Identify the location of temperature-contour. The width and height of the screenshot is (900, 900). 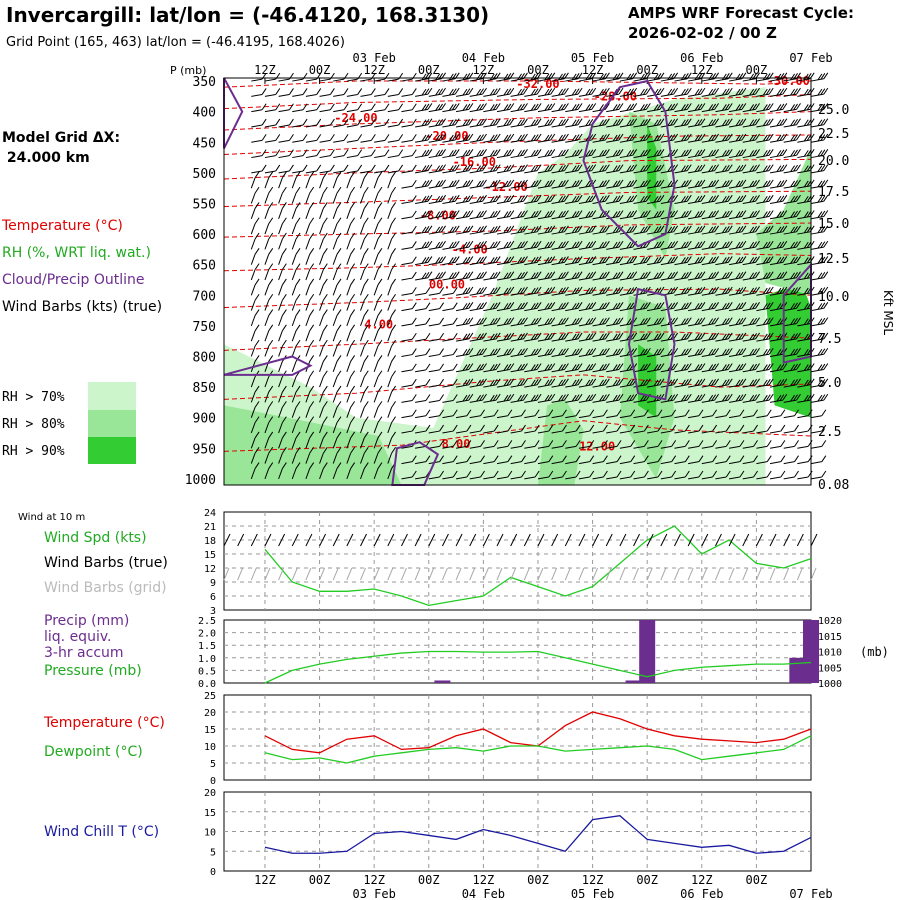
(517, 199).